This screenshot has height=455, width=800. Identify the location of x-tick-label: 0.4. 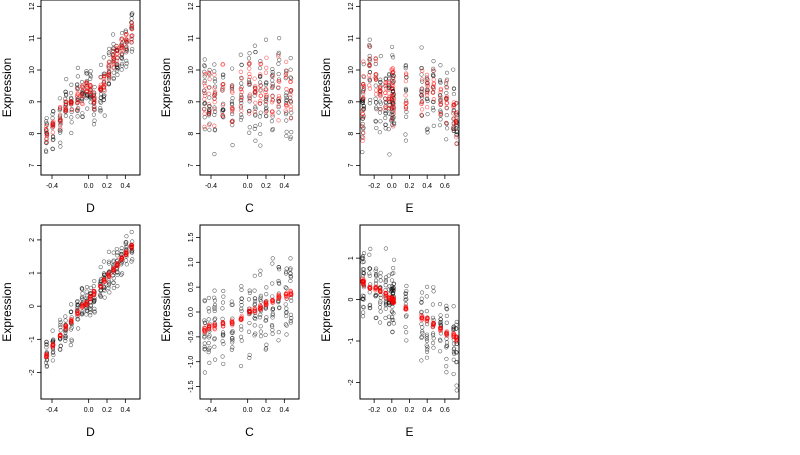
(125, 410).